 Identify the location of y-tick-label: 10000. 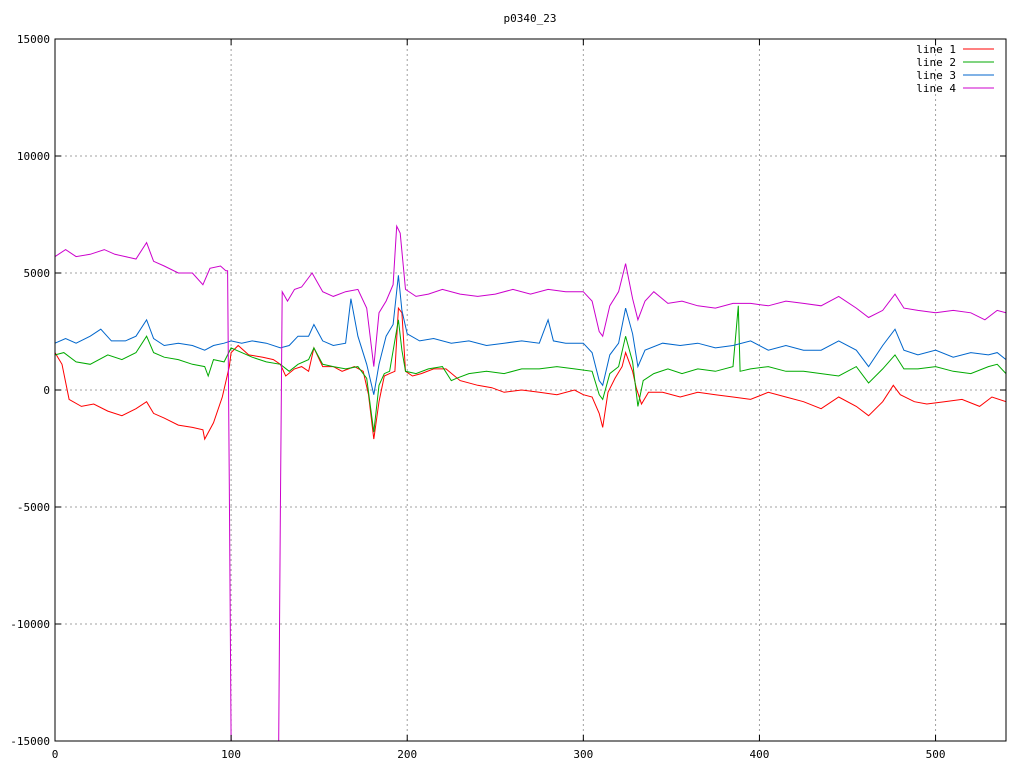
(33, 156).